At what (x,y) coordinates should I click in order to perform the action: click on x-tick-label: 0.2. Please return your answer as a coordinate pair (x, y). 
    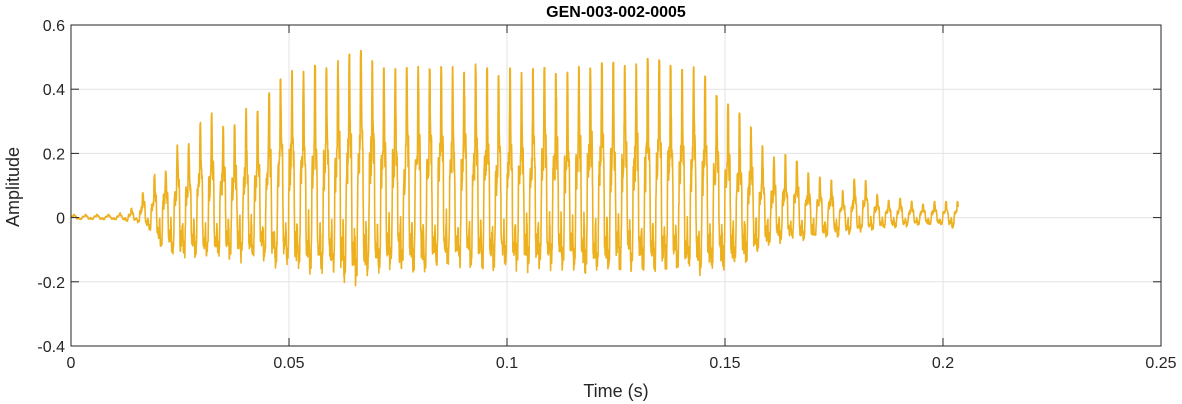
    Looking at the image, I should click on (943, 363).